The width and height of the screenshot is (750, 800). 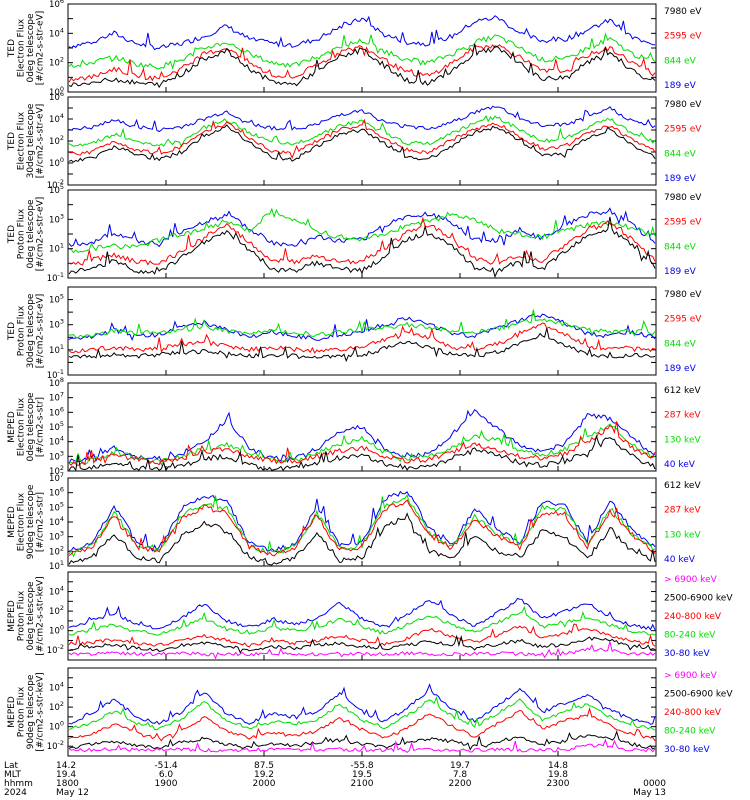 What do you see at coordinates (61, 275) in the screenshot?
I see `y-tick-exponent: -1` at bounding box center [61, 275].